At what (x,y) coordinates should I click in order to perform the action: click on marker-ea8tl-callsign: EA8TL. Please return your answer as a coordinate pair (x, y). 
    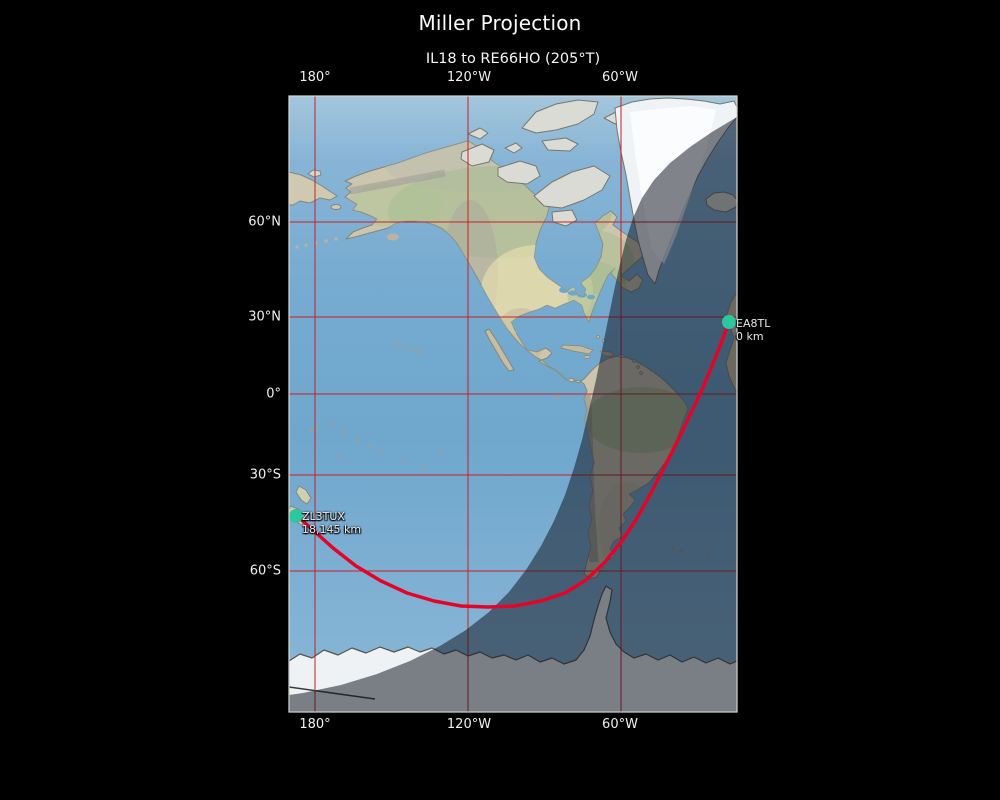
    Looking at the image, I should click on (753, 323).